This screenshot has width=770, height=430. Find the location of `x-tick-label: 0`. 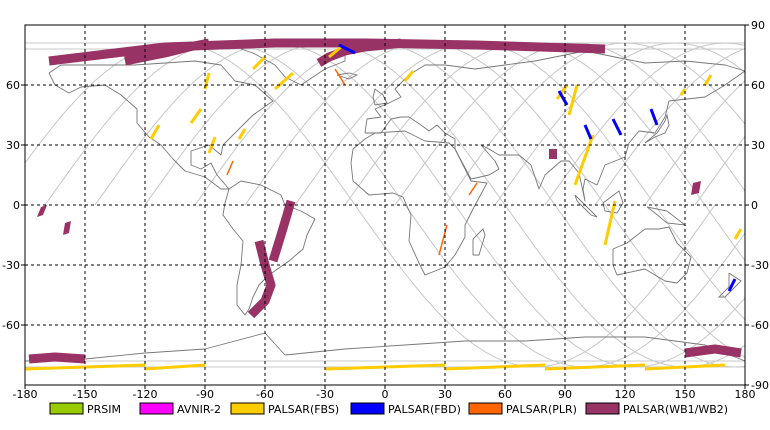

x-tick-label: 0 is located at coordinates (385, 394).